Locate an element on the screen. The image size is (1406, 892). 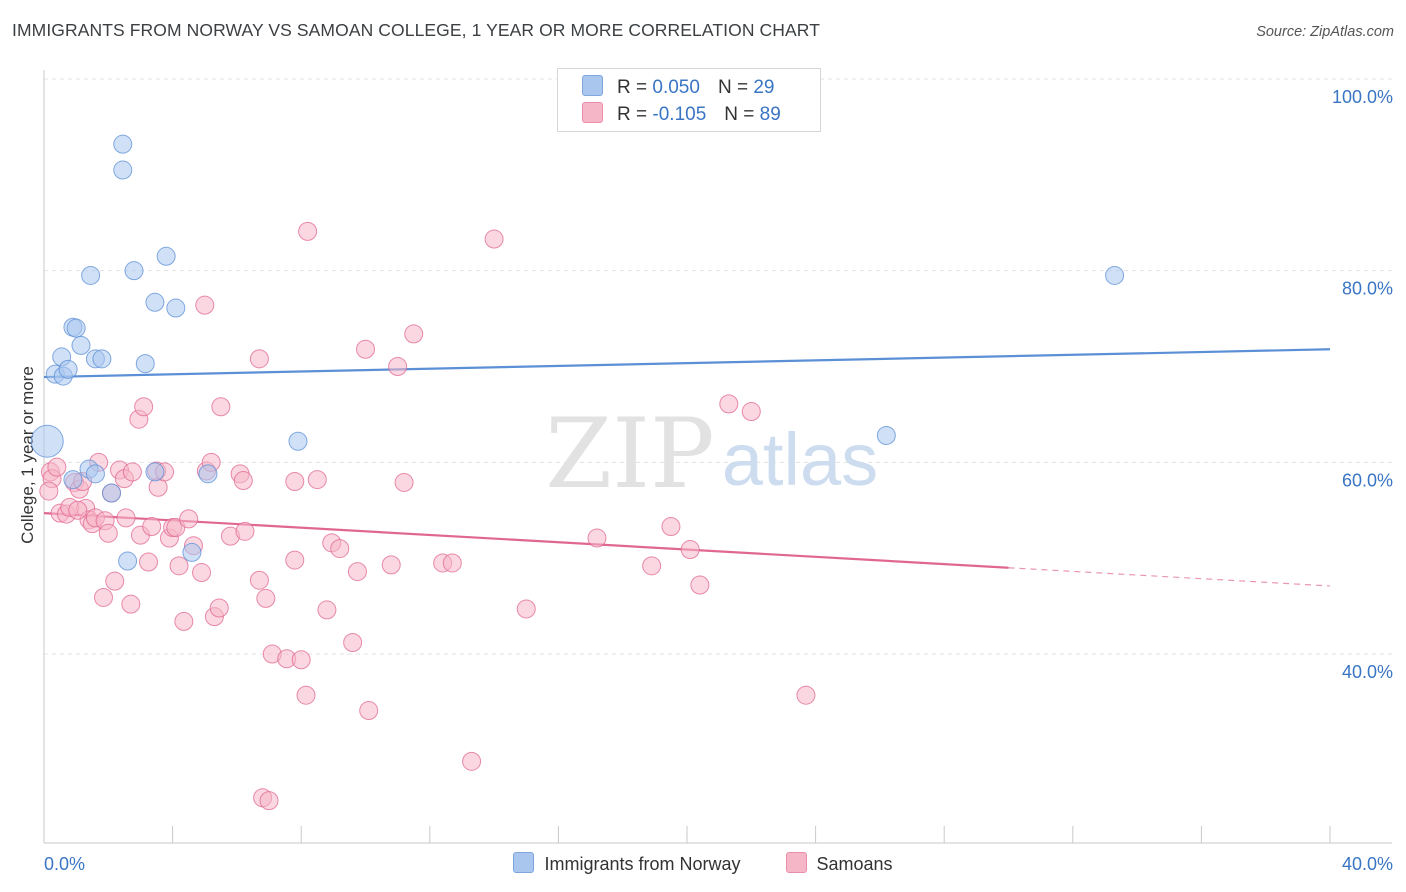
legend-row-samoans: R = -0.105 N = 89 is located at coordinates (681, 114).